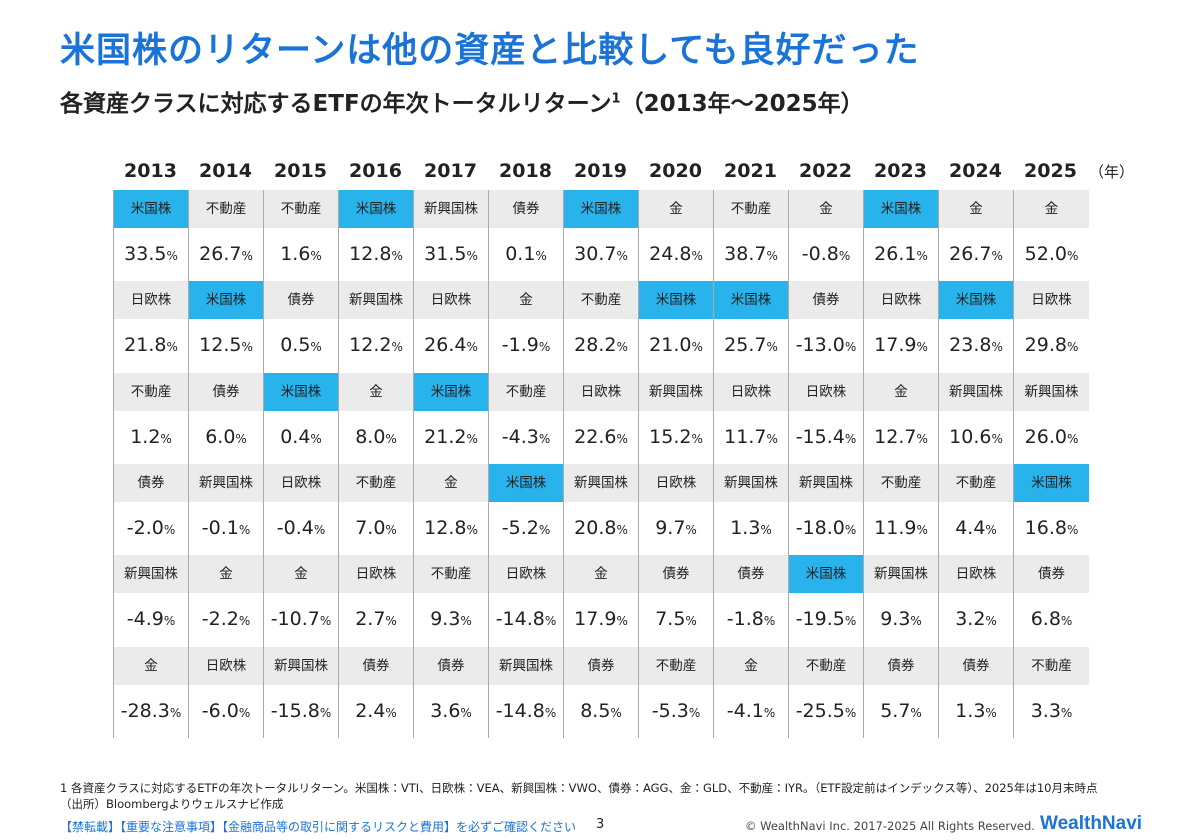 The image size is (1200, 840). Describe the element at coordinates (901, 711) in the screenshot. I see `return-cell: 5.7%` at that location.